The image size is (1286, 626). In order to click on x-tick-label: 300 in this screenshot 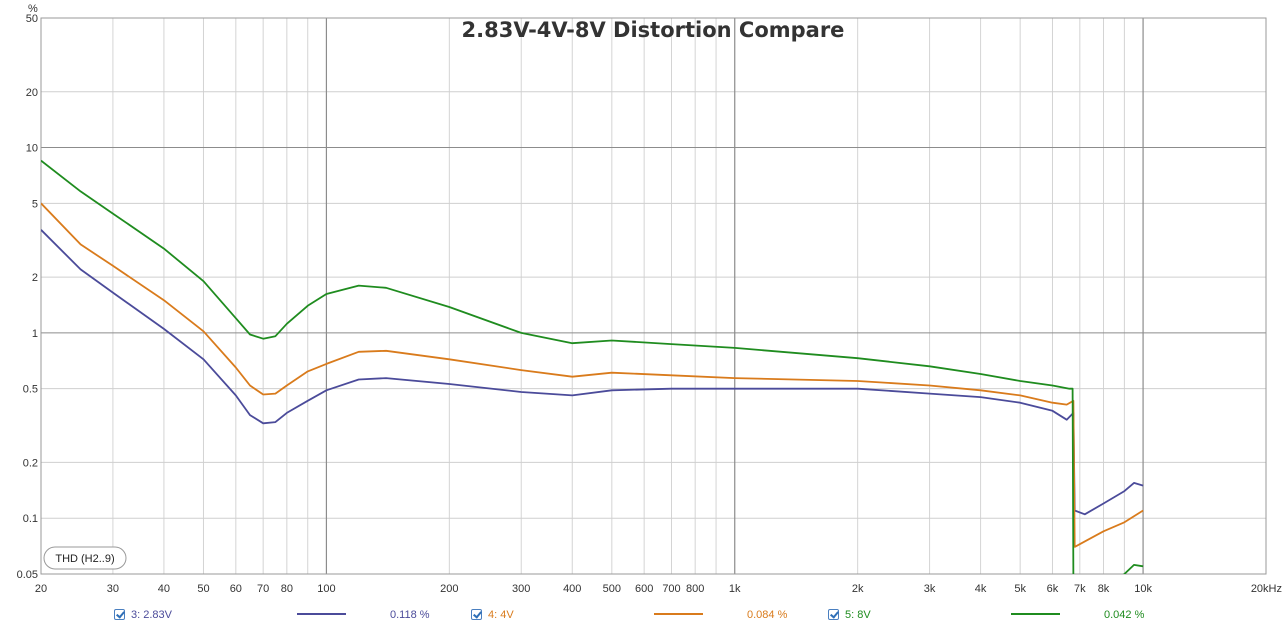, I will do `click(521, 589)`.